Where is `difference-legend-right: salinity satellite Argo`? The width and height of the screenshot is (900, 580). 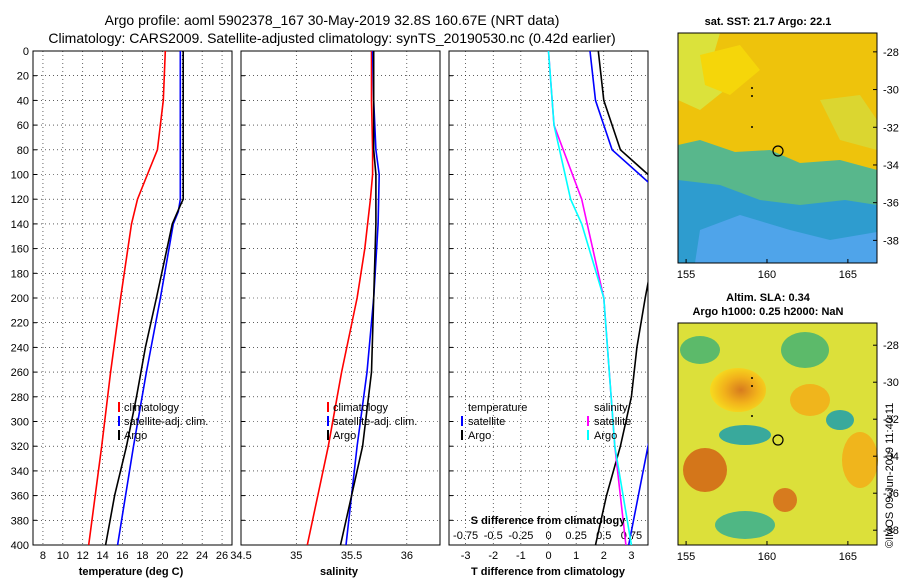
difference-legend-right: salinity satellite Argo is located at coordinates (609, 422).